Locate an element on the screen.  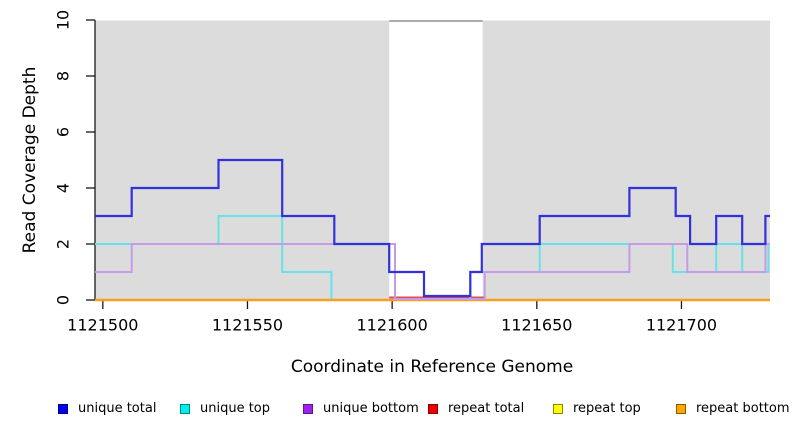
x-tick-label: 1121600 is located at coordinates (392, 325).